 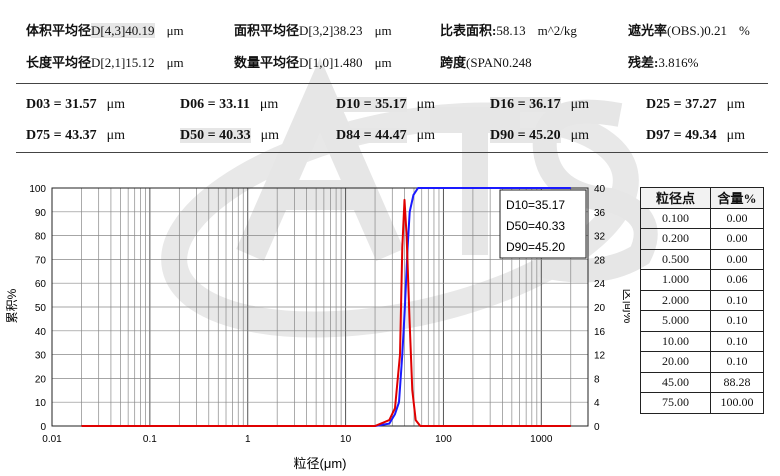 What do you see at coordinates (681, 135) in the screenshot?
I see `d-value: D97 = 49.34` at bounding box center [681, 135].